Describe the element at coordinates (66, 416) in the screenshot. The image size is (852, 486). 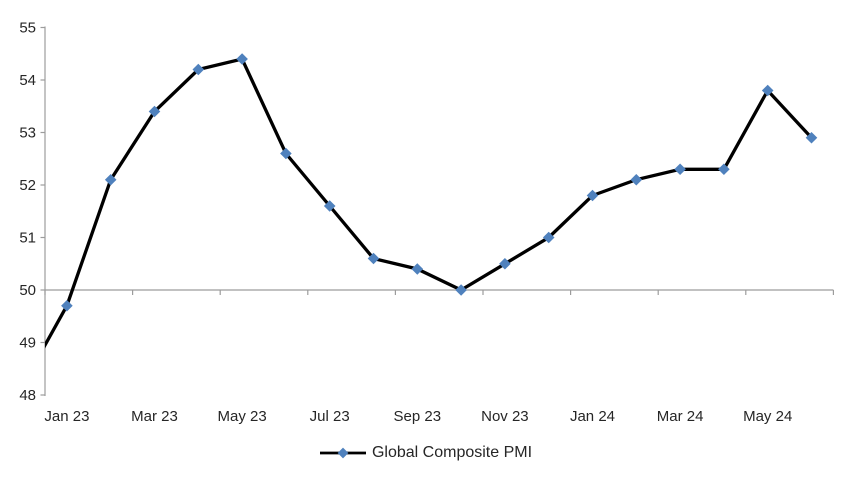
I see `x-tick-label: Jan 23` at that location.